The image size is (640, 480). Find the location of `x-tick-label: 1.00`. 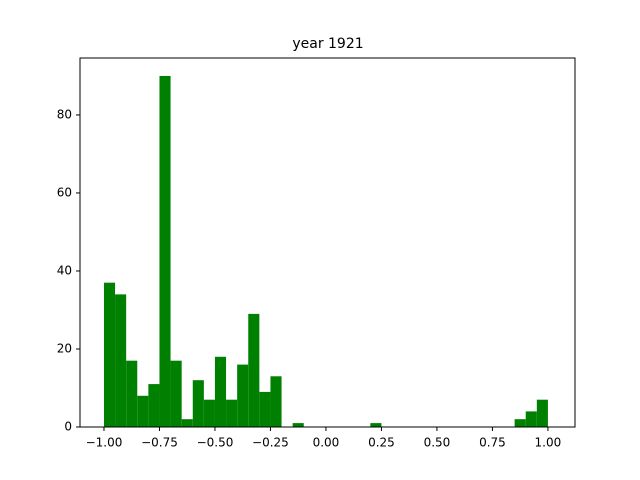

x-tick-label: 1.00 is located at coordinates (548, 443).